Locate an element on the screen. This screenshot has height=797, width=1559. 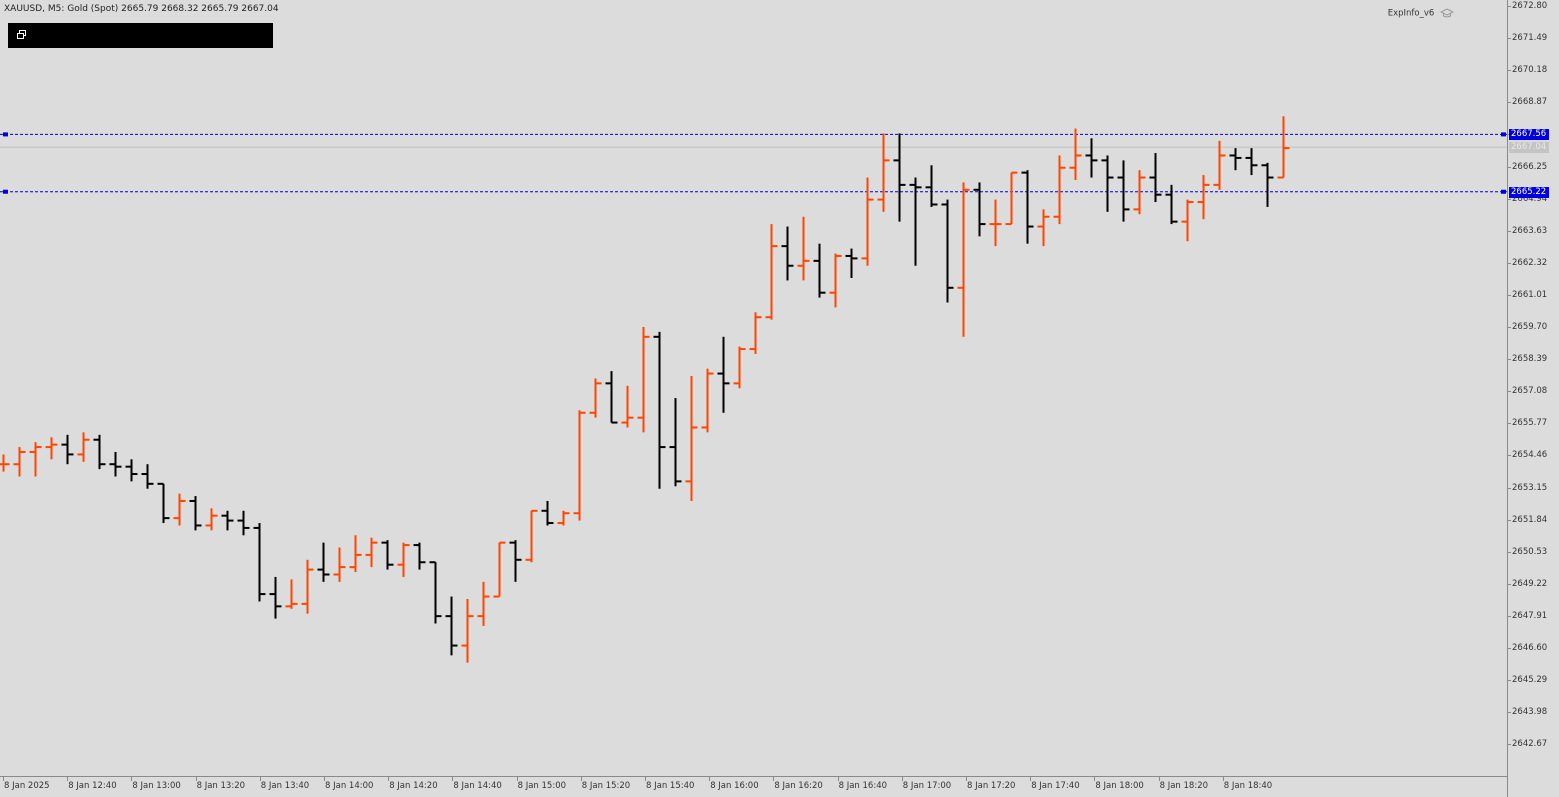
price-tick-label: 2672.80 is located at coordinates (1530, 6).